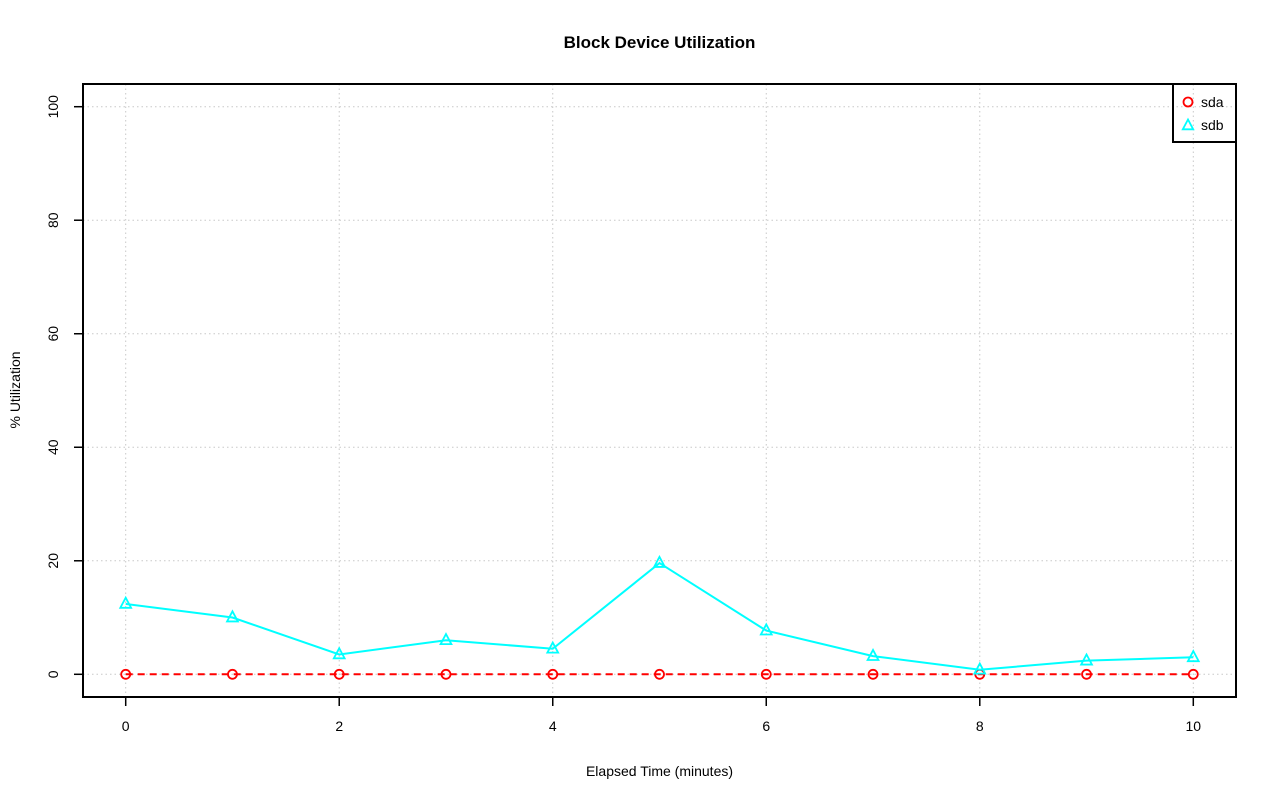  Describe the element at coordinates (15, 390) in the screenshot. I see `y-axis-label: % Utilization` at that location.